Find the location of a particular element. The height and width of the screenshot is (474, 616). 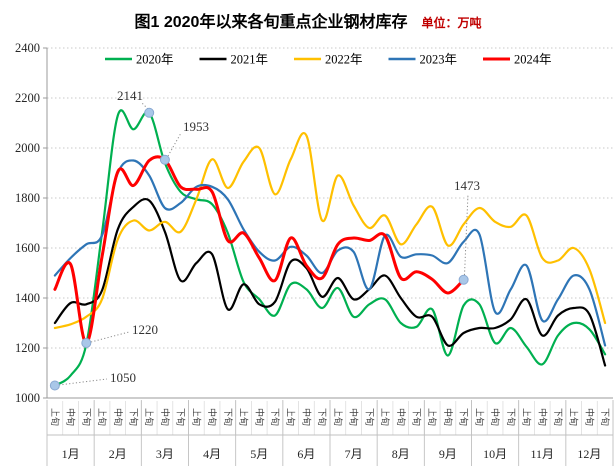

legend-item-2021年: 2021年 is located at coordinates (234, 60).